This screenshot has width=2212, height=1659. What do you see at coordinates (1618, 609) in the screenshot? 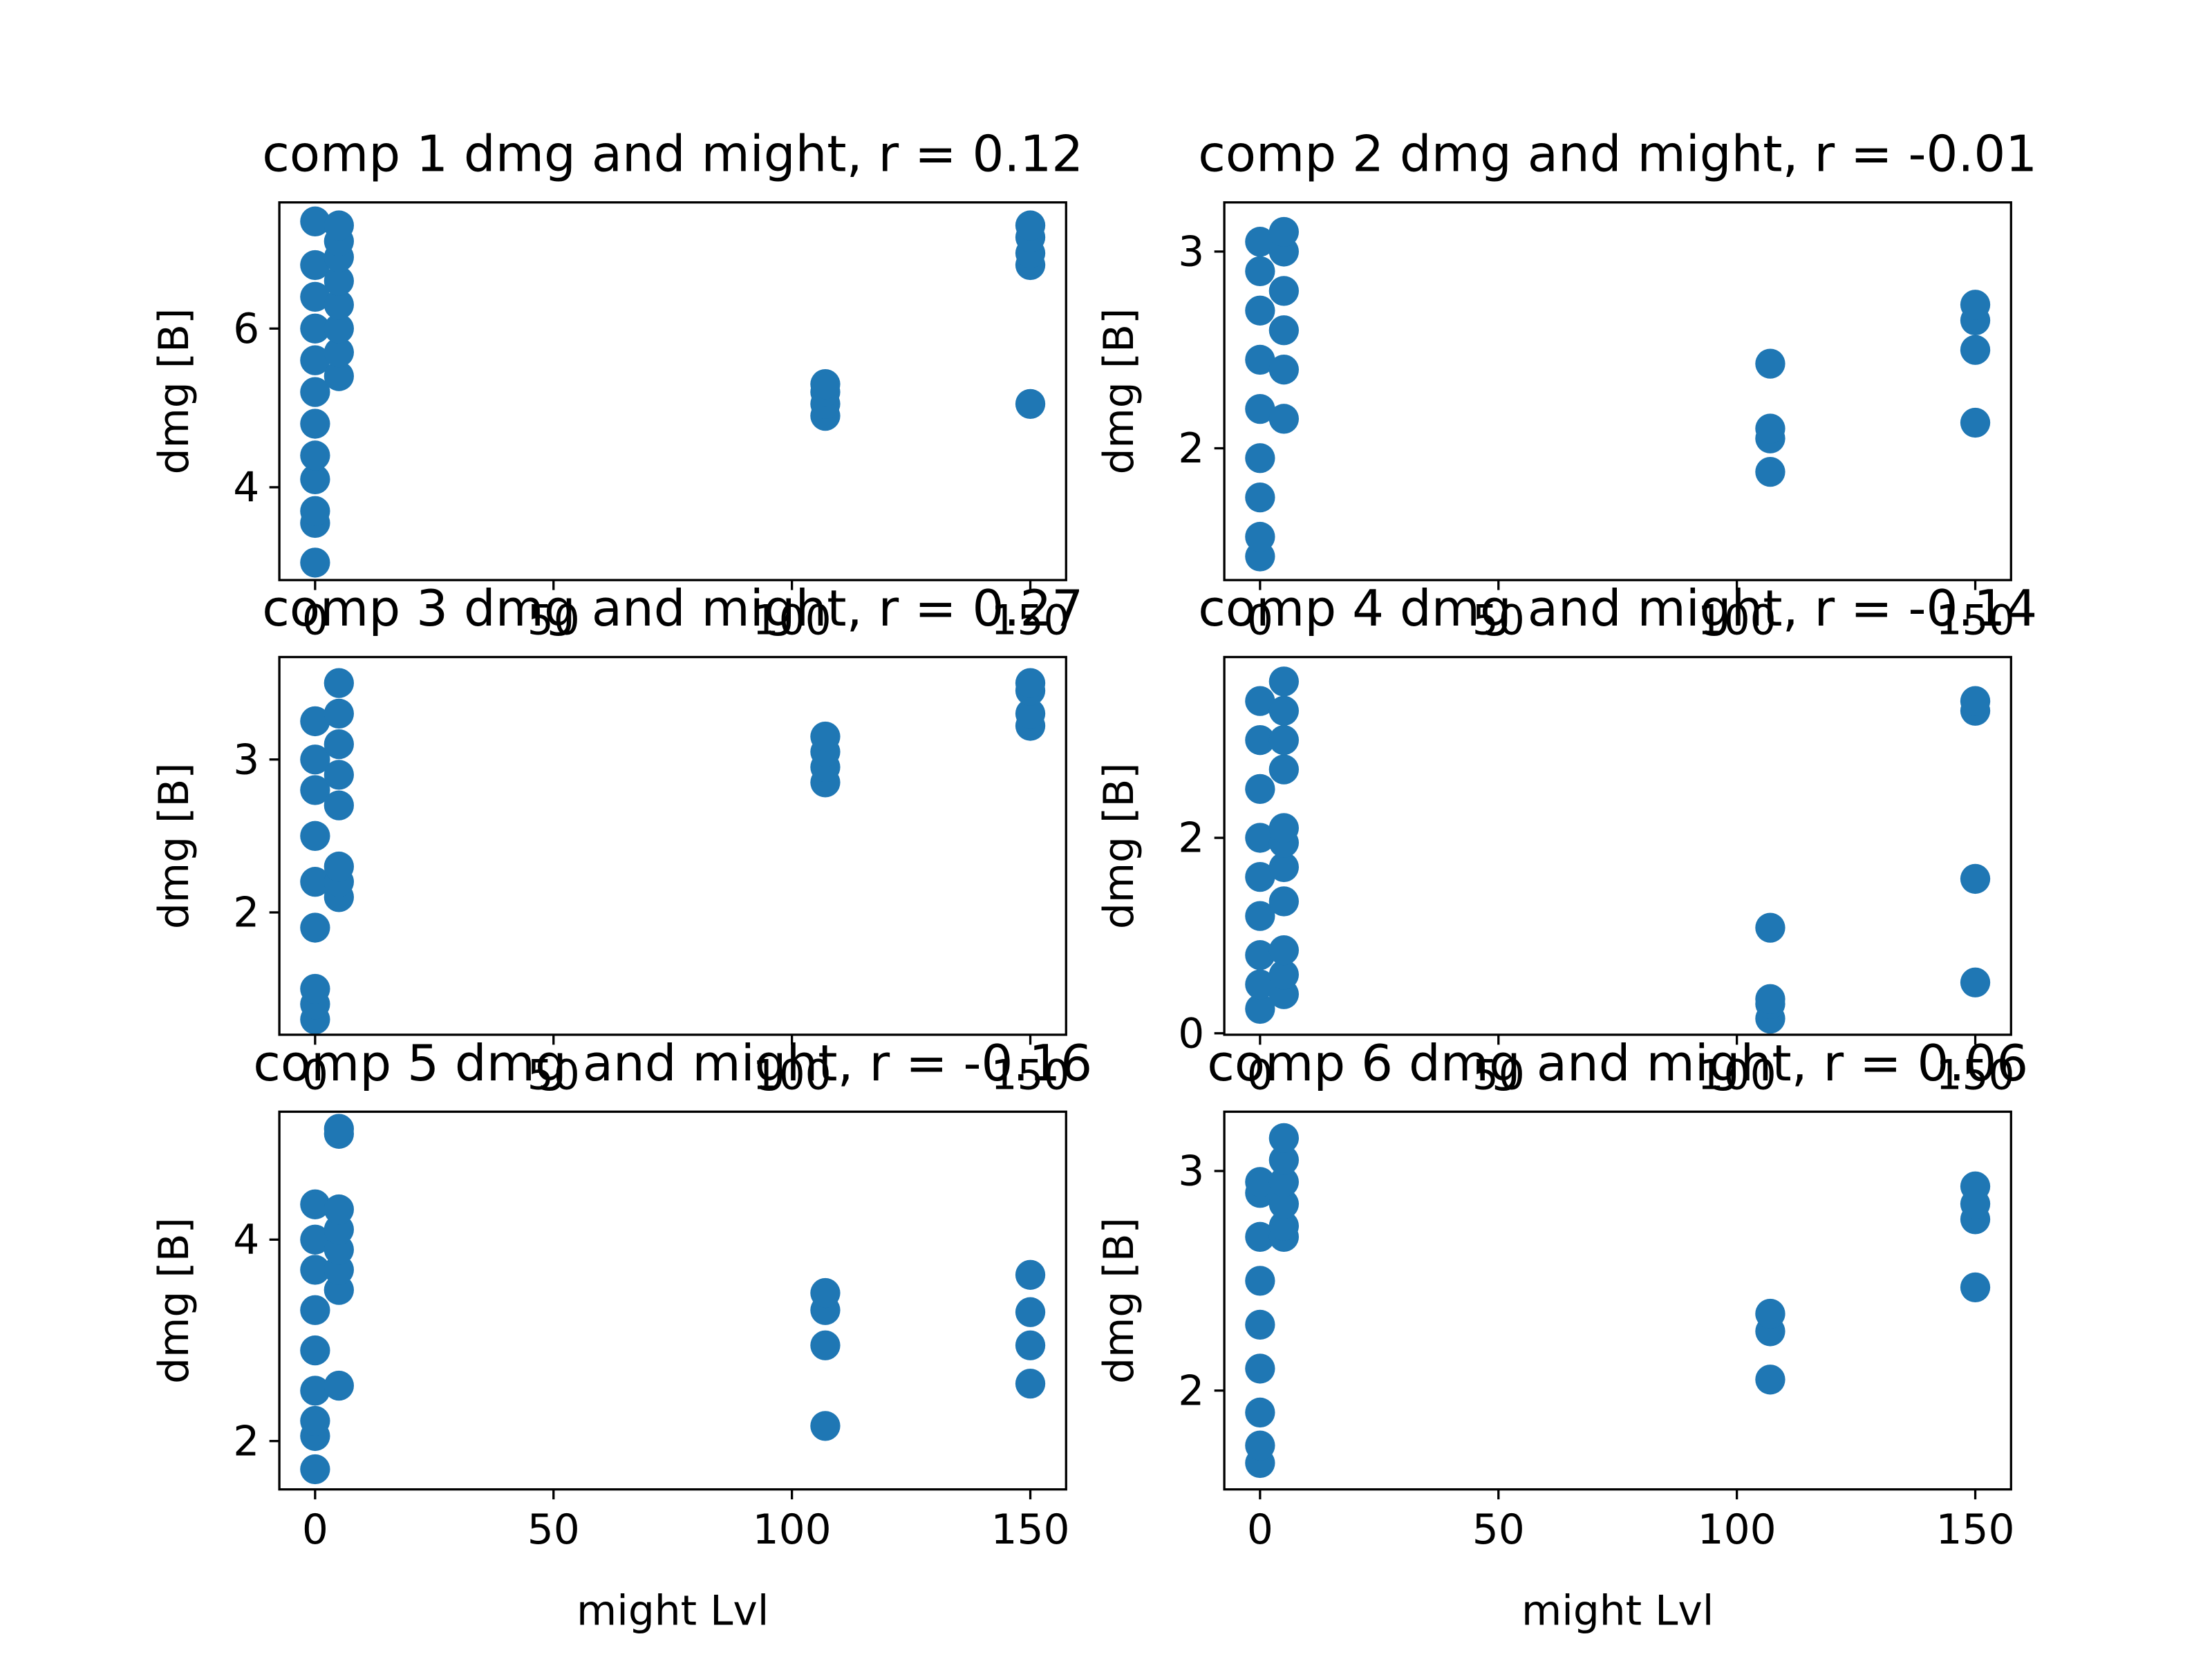
I see `chart-title: comp 4 dmg and might, r = -0.14` at bounding box center [1618, 609].